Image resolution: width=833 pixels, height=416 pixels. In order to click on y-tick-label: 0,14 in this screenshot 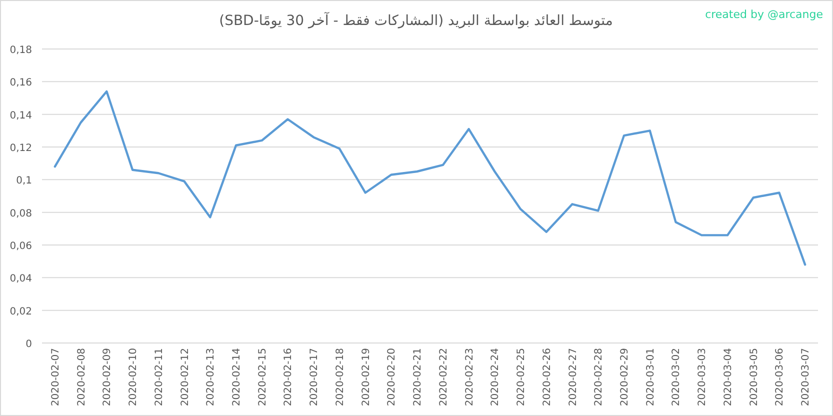, I will do `click(21, 116)`.